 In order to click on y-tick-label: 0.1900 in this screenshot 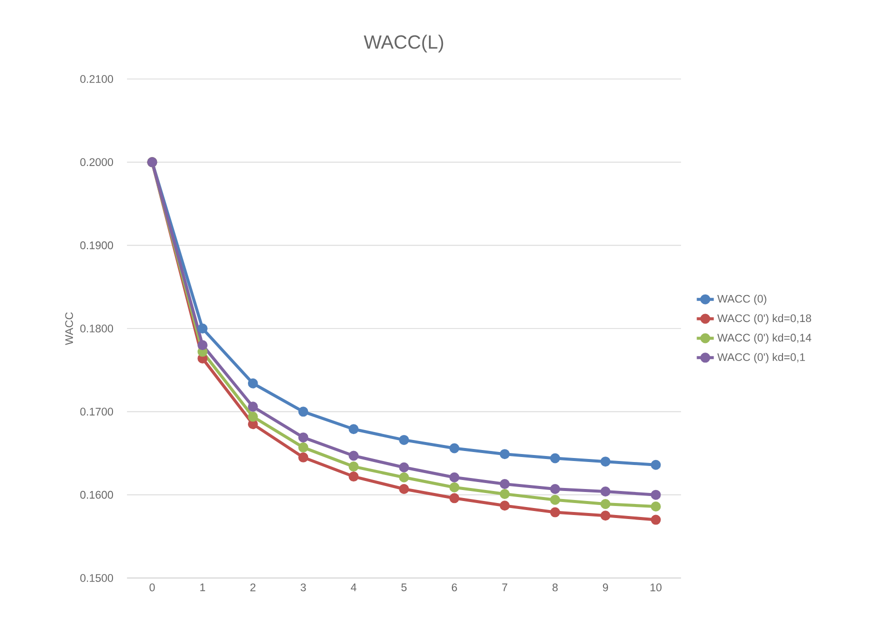, I will do `click(97, 245)`.